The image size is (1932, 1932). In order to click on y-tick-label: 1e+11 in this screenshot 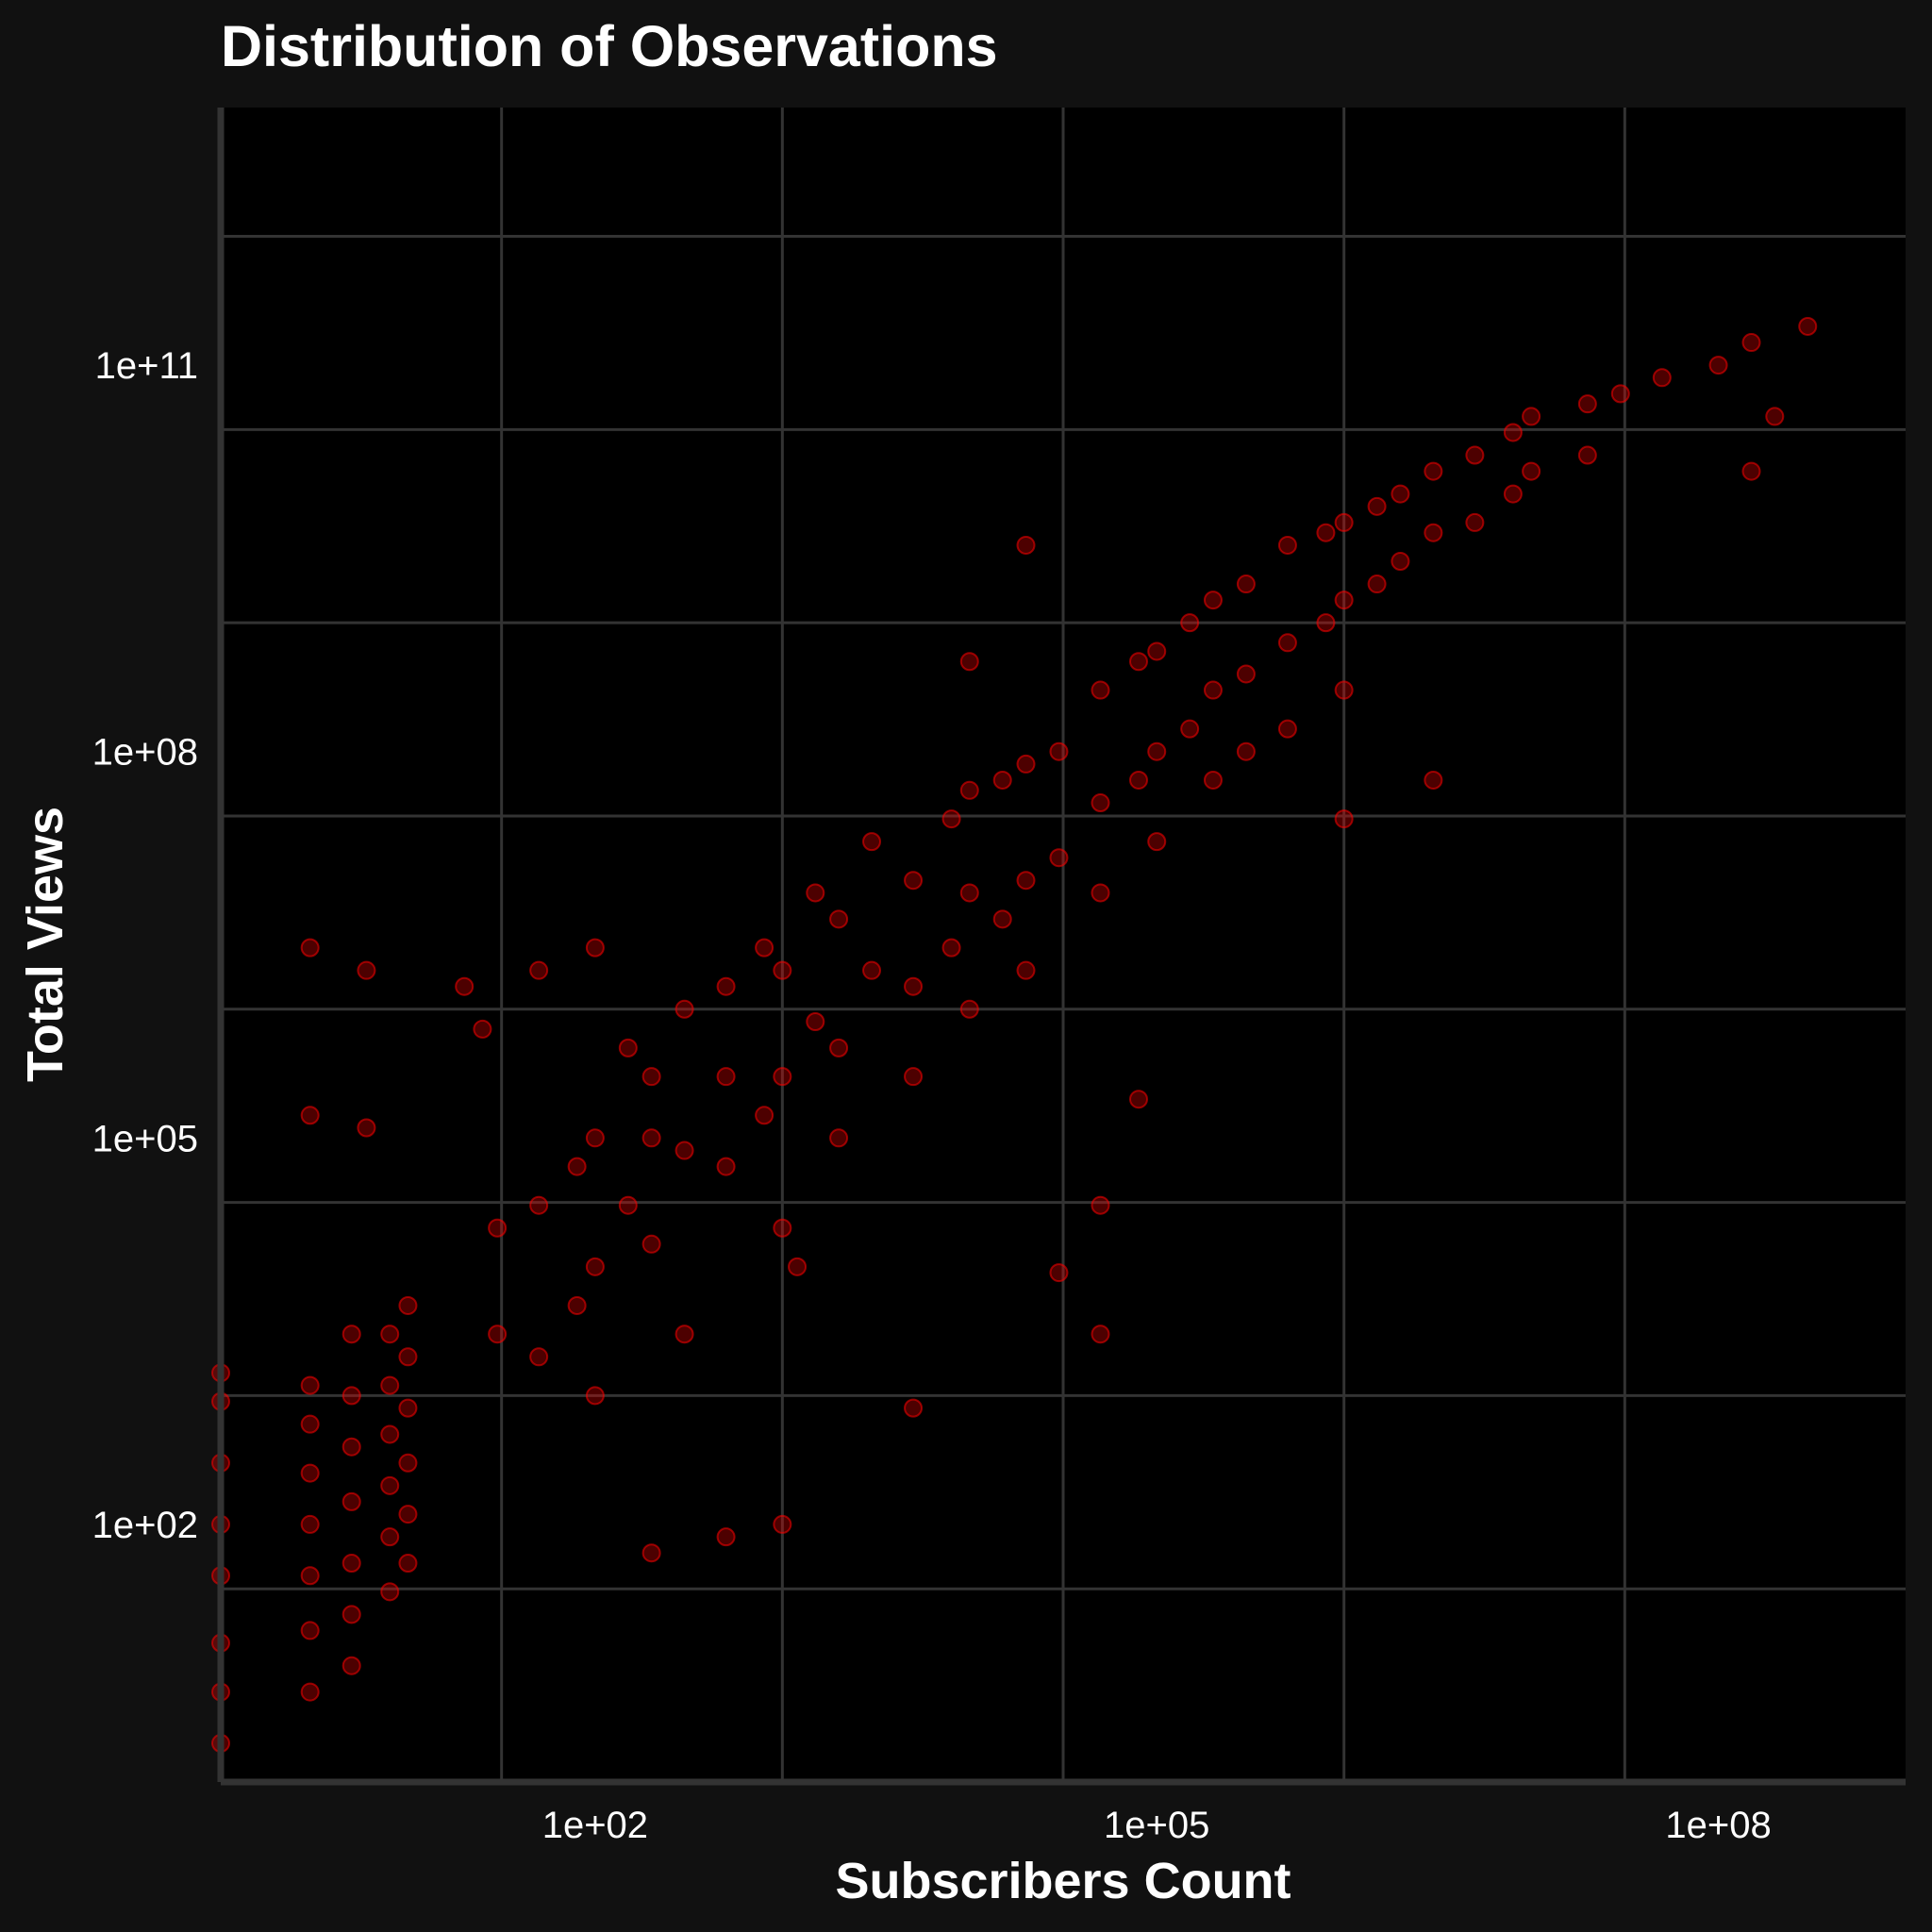, I will do `click(146, 366)`.